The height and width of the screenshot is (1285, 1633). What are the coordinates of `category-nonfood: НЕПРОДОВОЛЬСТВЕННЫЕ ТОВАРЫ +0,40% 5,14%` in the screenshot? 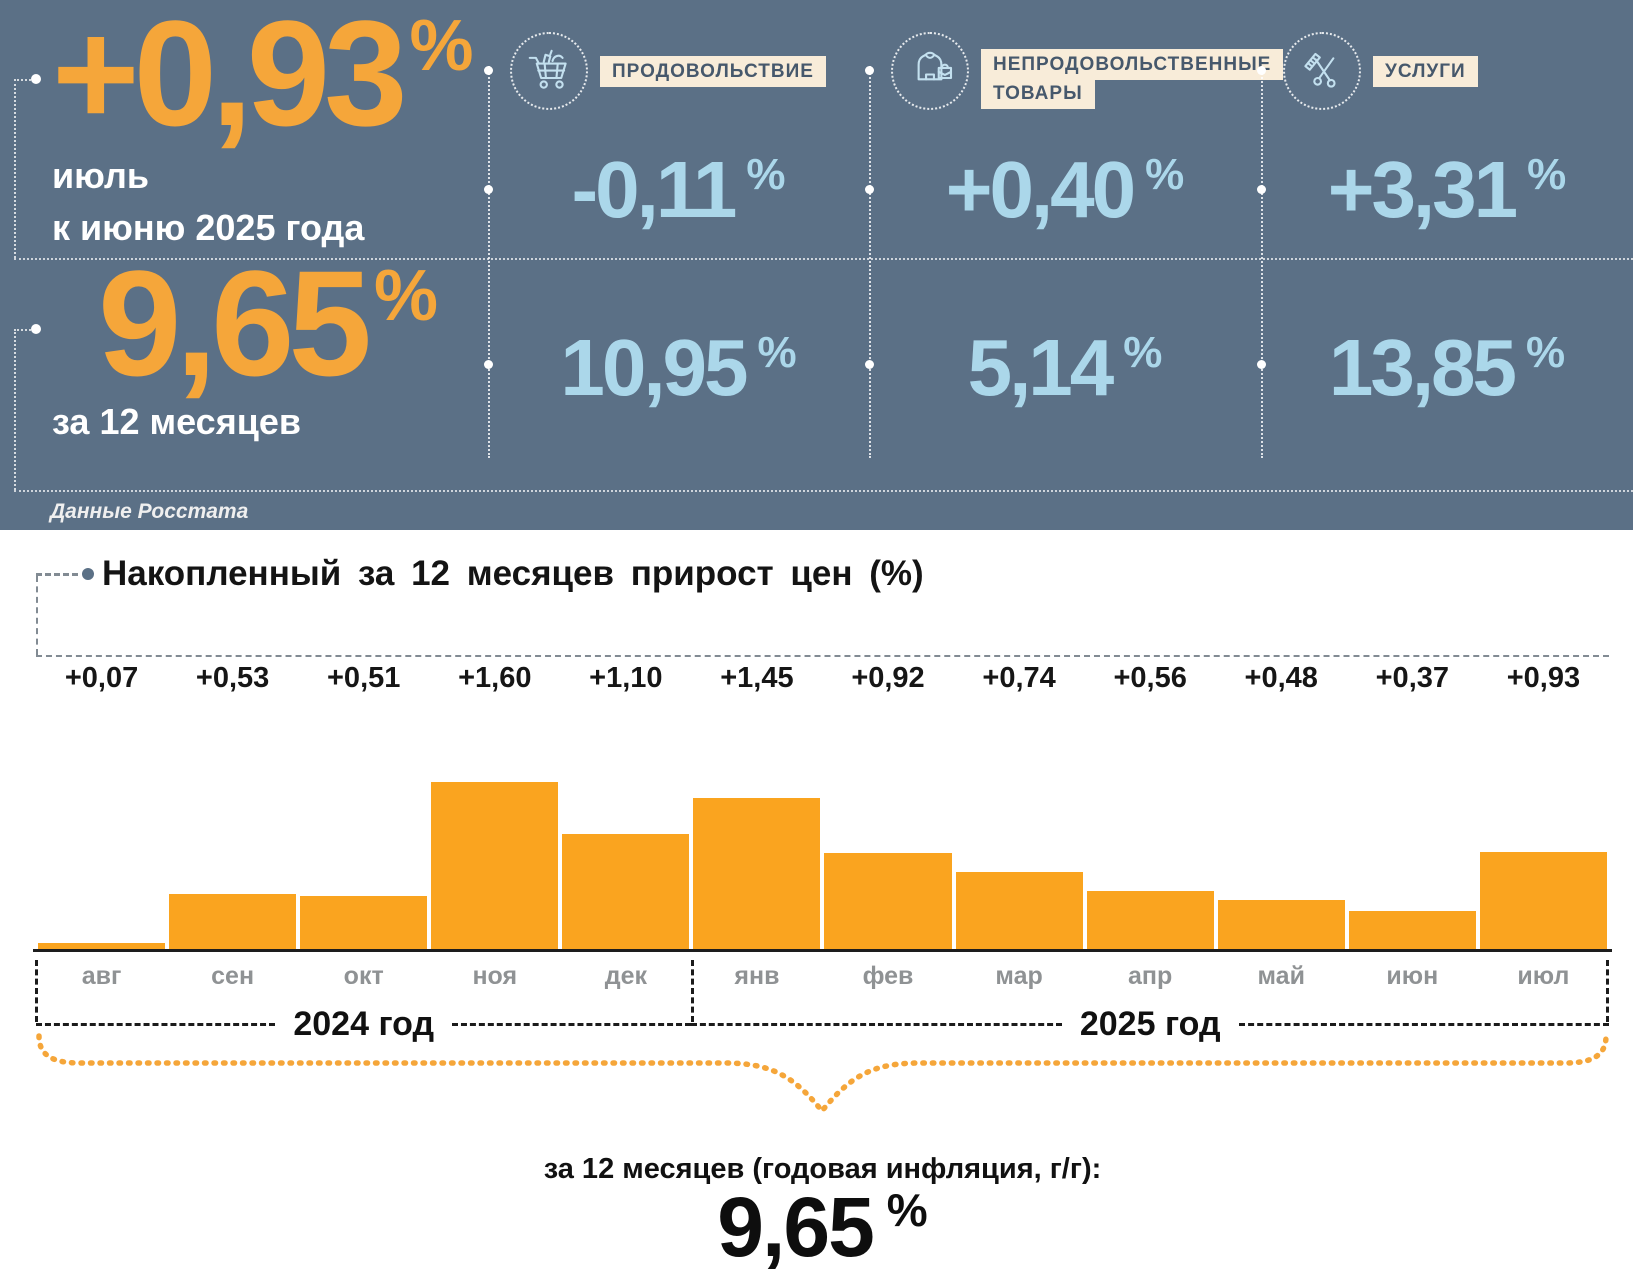 It's located at (1074, 250).